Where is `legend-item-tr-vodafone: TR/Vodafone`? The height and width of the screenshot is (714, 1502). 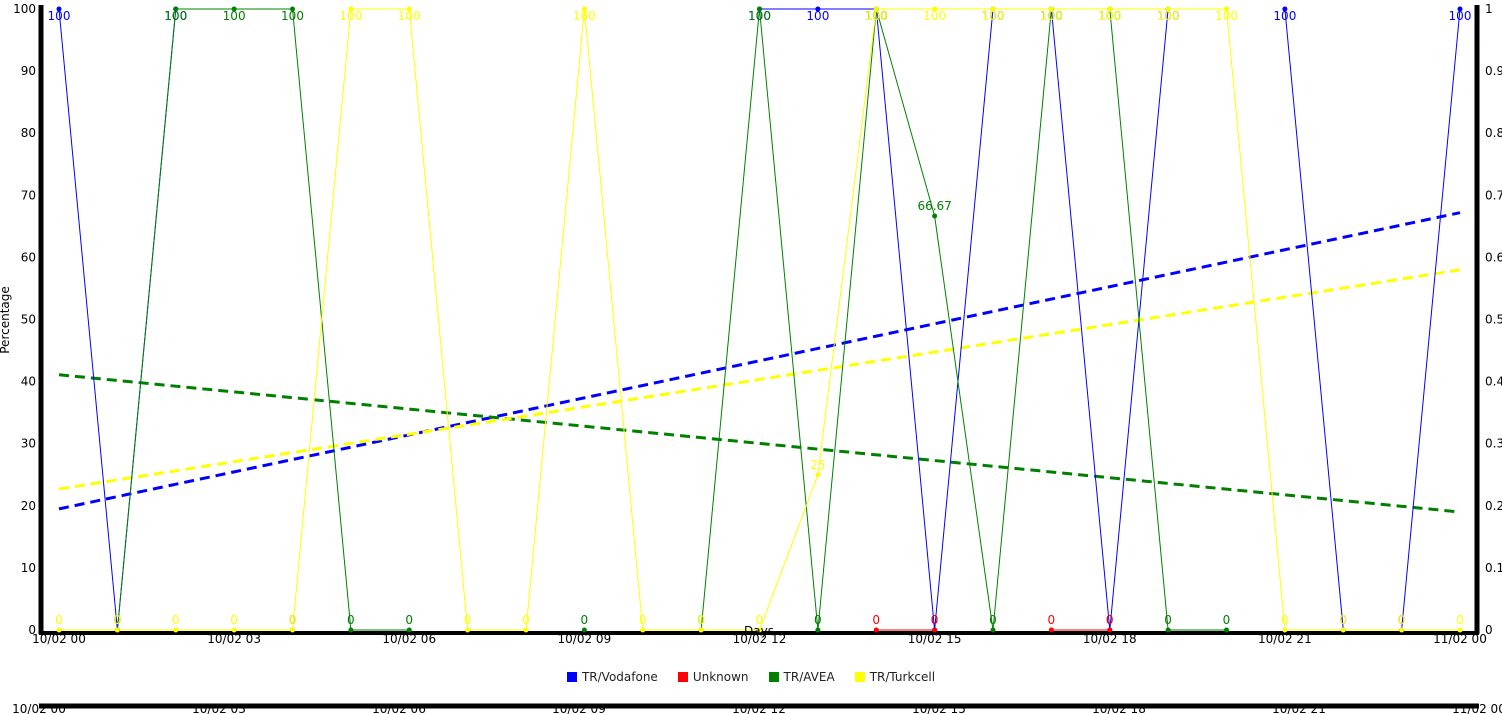
legend-item-tr-vodafone: TR/Vodafone is located at coordinates (612, 677).